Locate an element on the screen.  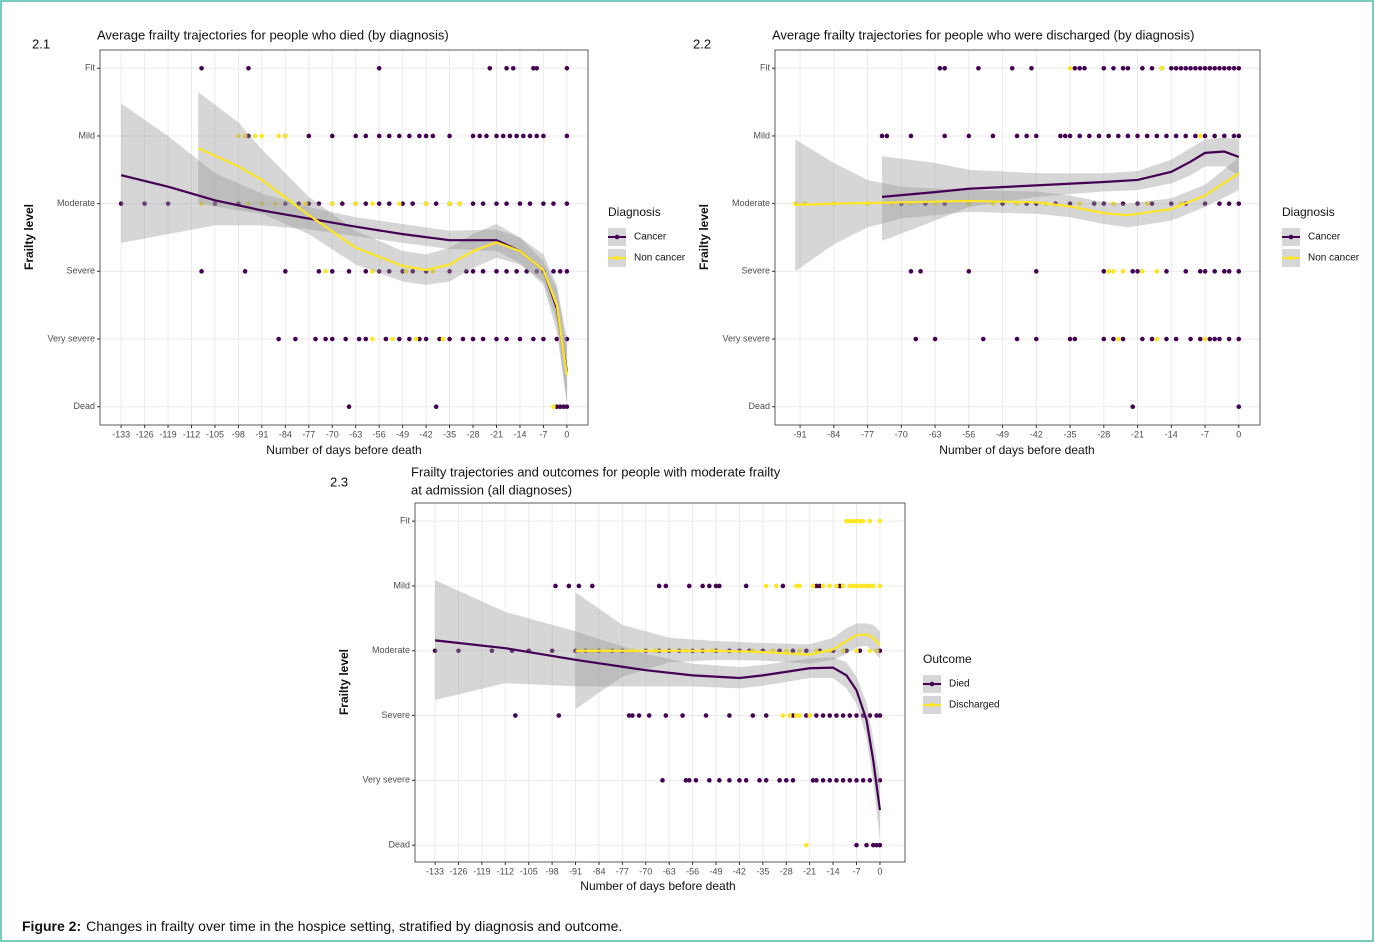
confidence-band is located at coordinates (1060, 189).